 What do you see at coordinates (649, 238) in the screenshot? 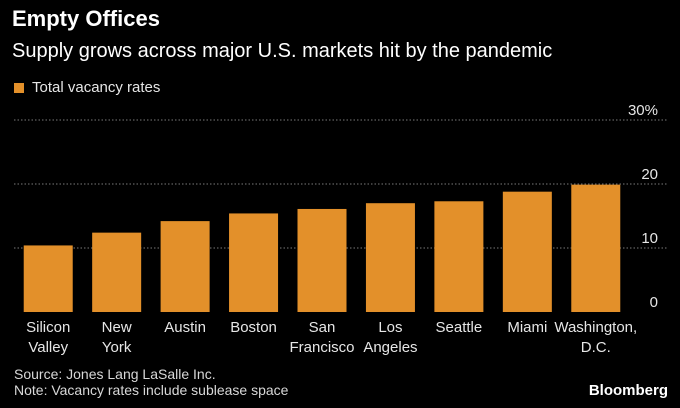
I see `y-tick-label: 10` at bounding box center [649, 238].